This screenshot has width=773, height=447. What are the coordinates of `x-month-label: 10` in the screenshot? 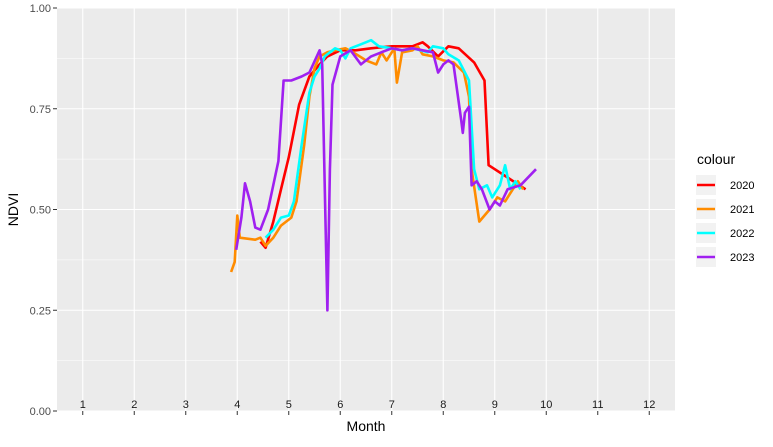 It's located at (546, 405).